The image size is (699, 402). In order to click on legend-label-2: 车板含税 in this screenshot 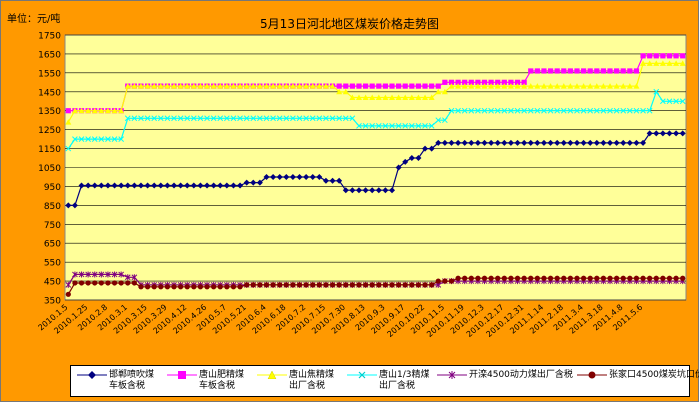, I will do `click(127, 386)`.